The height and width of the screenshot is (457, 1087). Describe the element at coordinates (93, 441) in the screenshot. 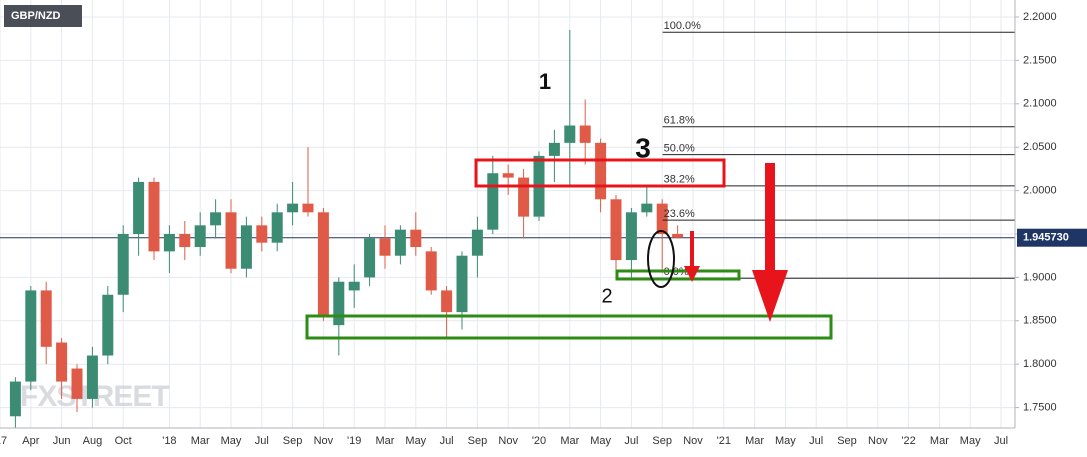

I see `x-tick-label: Aug` at that location.